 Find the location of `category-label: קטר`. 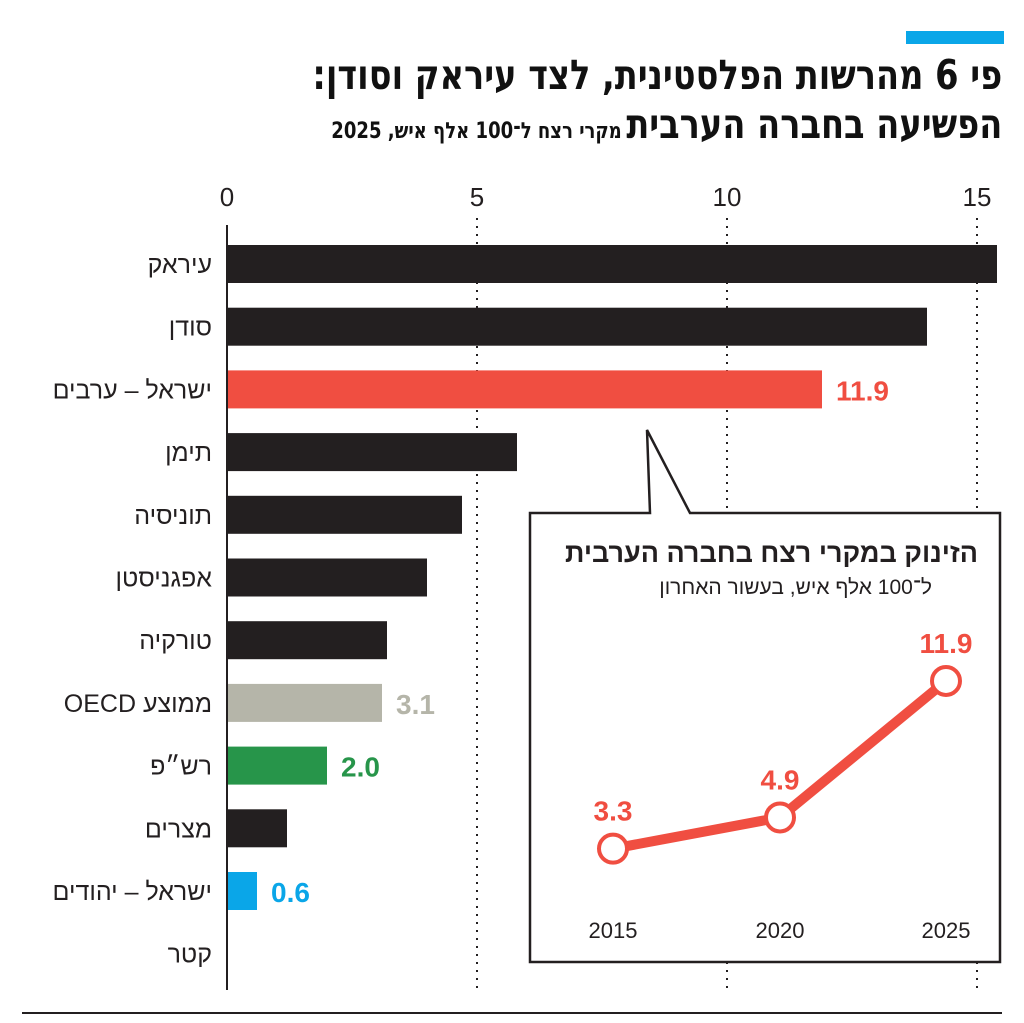

category-label: קטר is located at coordinates (190, 955).